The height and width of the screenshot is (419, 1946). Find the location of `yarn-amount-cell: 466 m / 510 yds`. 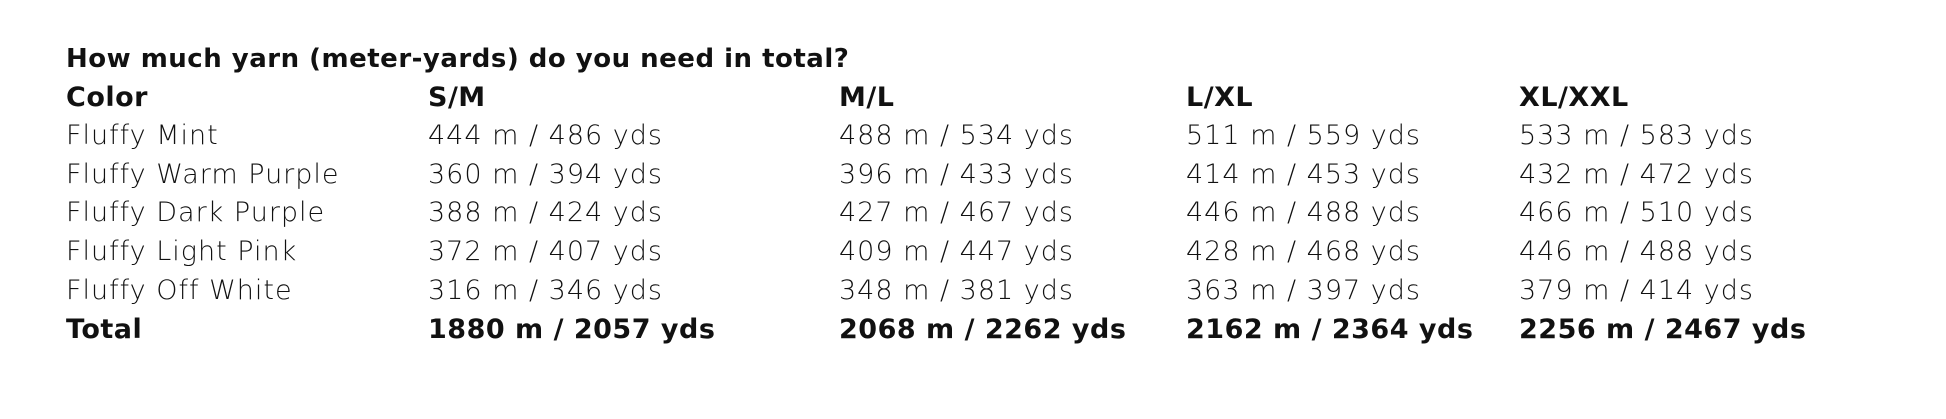

yarn-amount-cell: 466 m / 510 yds is located at coordinates (1636, 212).